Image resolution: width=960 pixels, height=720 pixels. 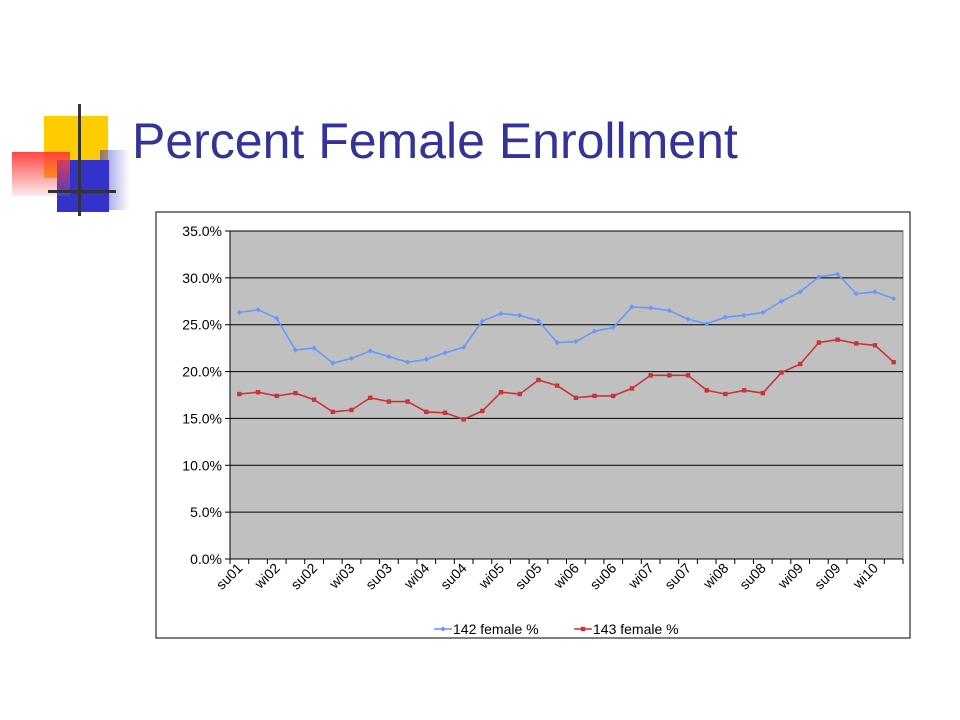 I want to click on y-tick-label: 30.0%, so click(x=202, y=278).